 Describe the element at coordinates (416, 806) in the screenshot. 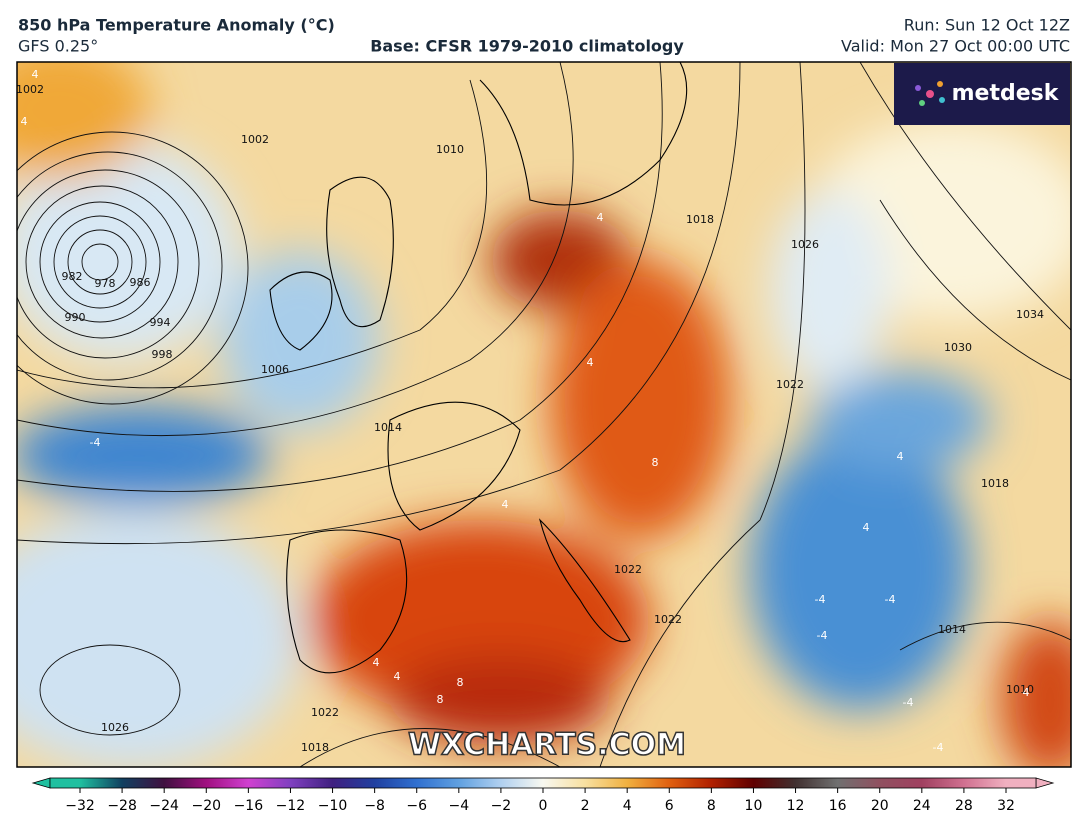

I see `colorbar-tick-label: −6` at that location.